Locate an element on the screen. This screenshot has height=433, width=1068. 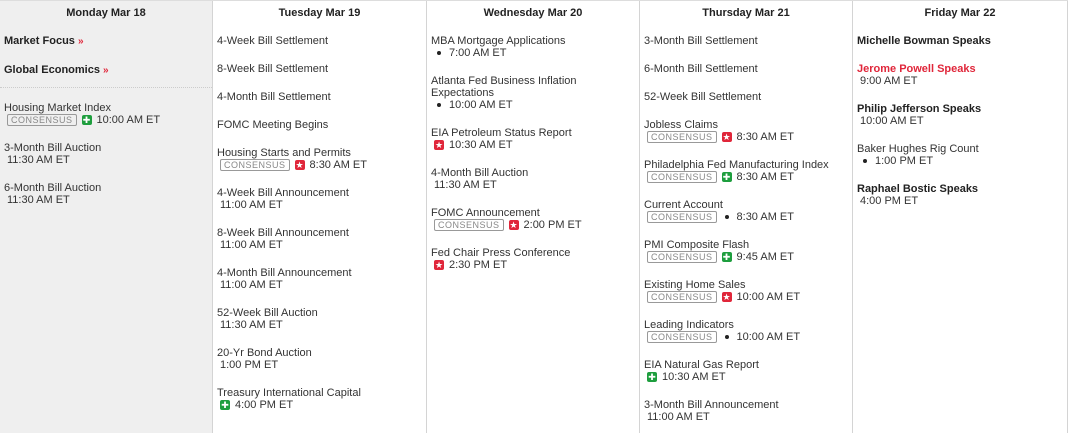
calendar-event: Jerome Powell Speaks 9:00 AM ET is located at coordinates (960, 75).